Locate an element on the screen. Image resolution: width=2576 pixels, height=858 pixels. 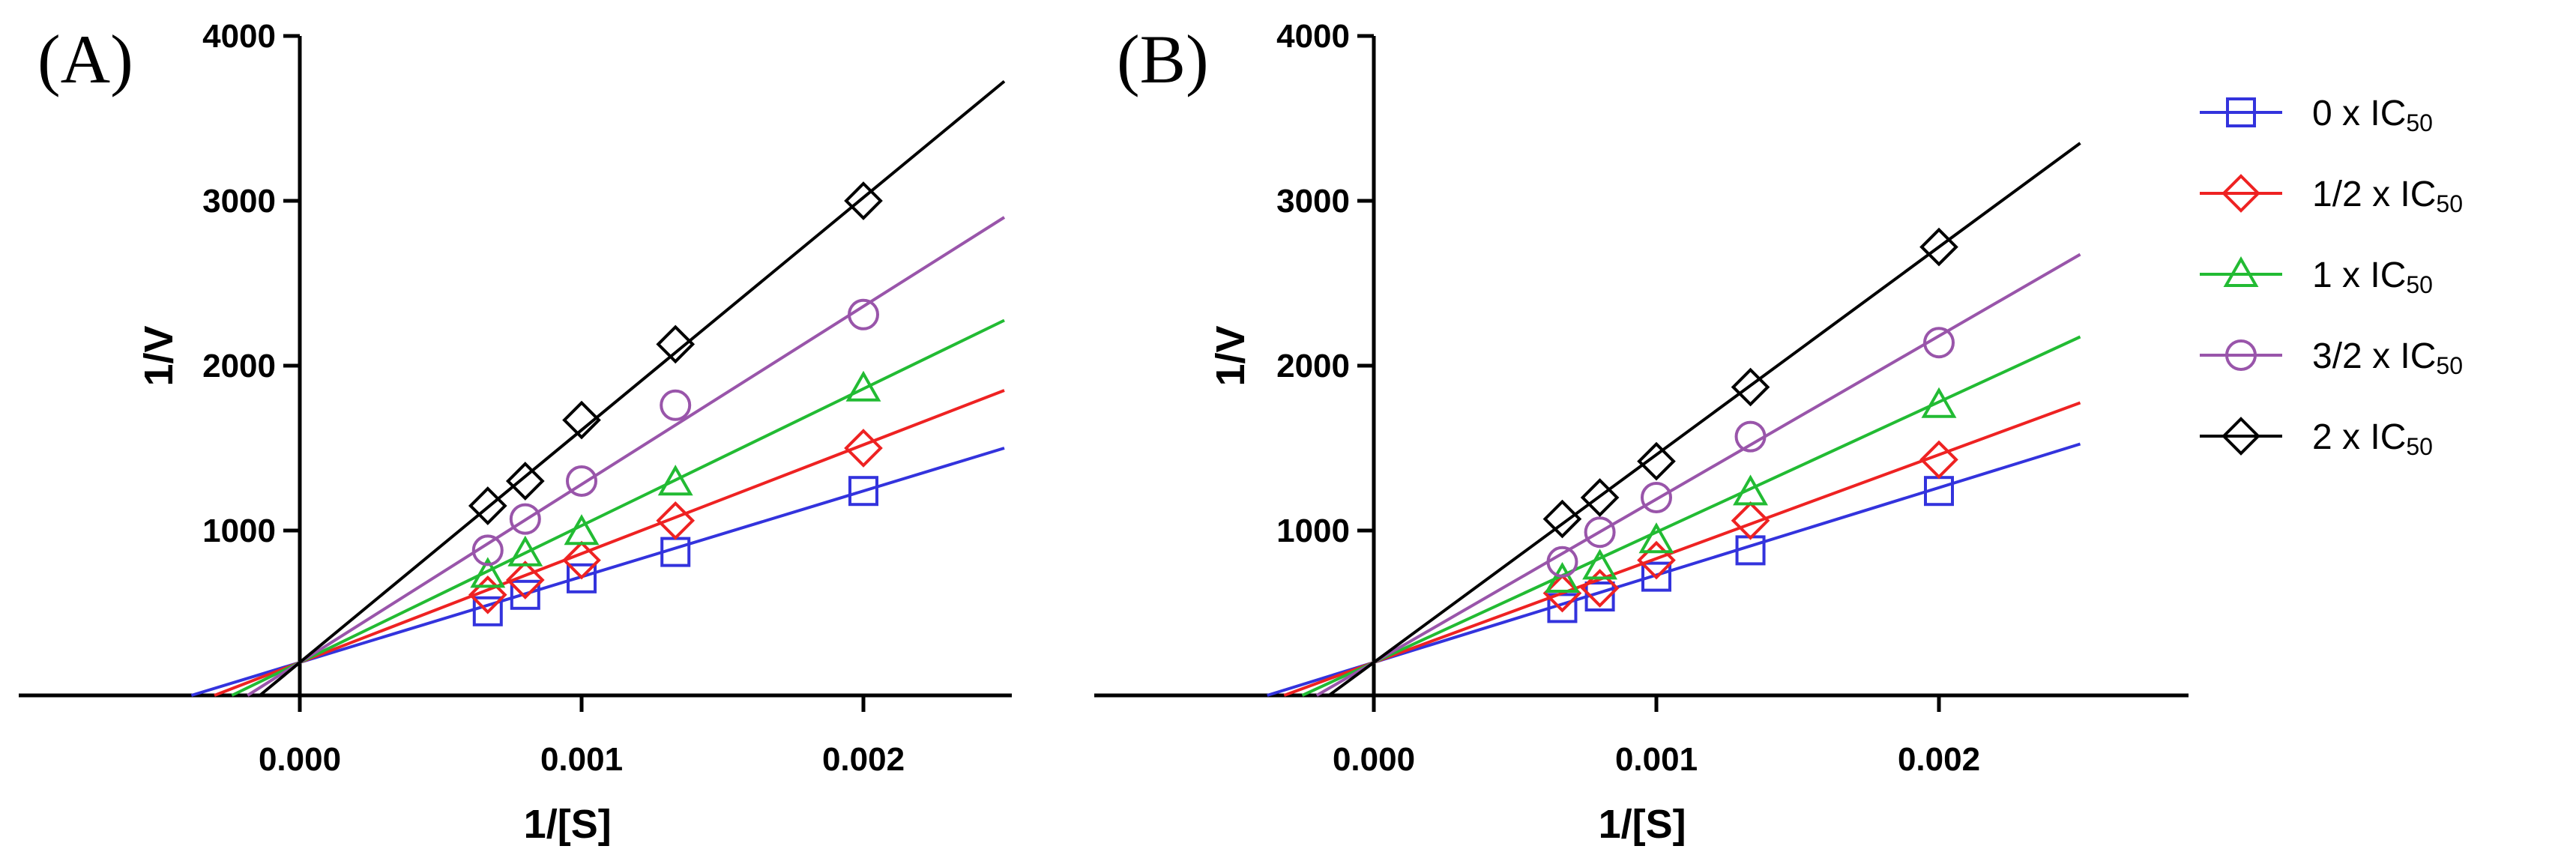
legend-item: 2 x IC50 is located at coordinates (2316, 438).